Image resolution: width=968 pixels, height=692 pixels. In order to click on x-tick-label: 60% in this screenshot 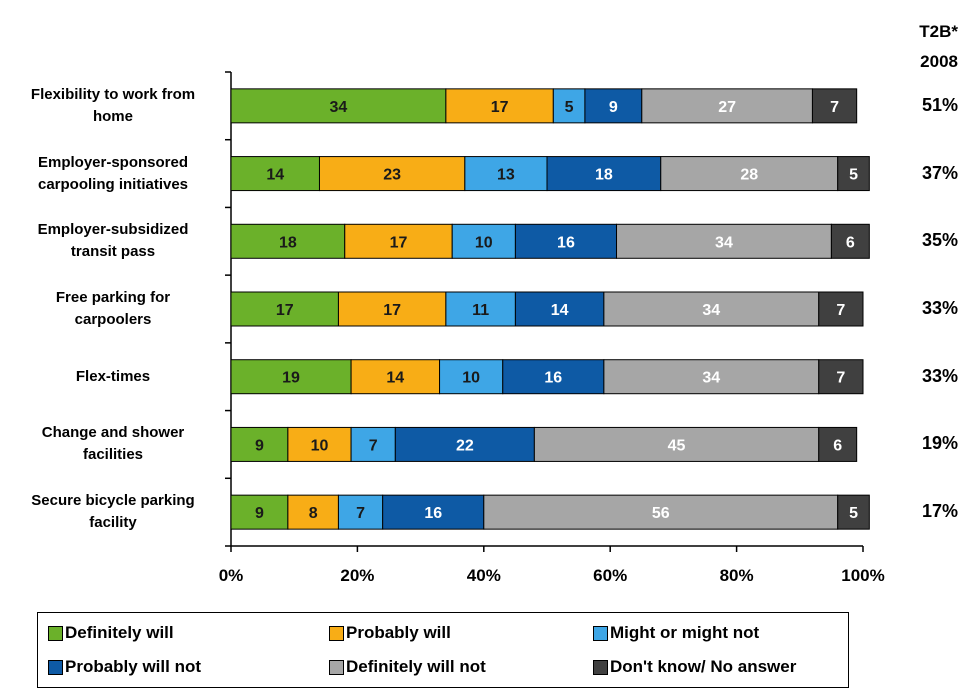, I will do `click(610, 575)`.